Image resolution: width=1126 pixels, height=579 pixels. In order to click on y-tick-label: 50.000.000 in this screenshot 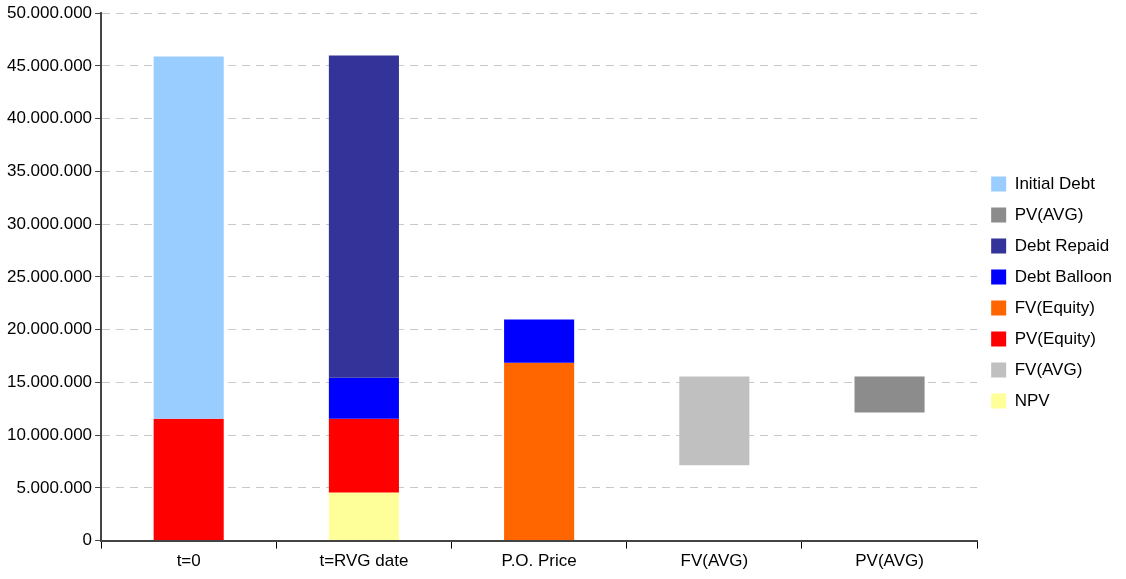, I will do `click(49, 12)`.